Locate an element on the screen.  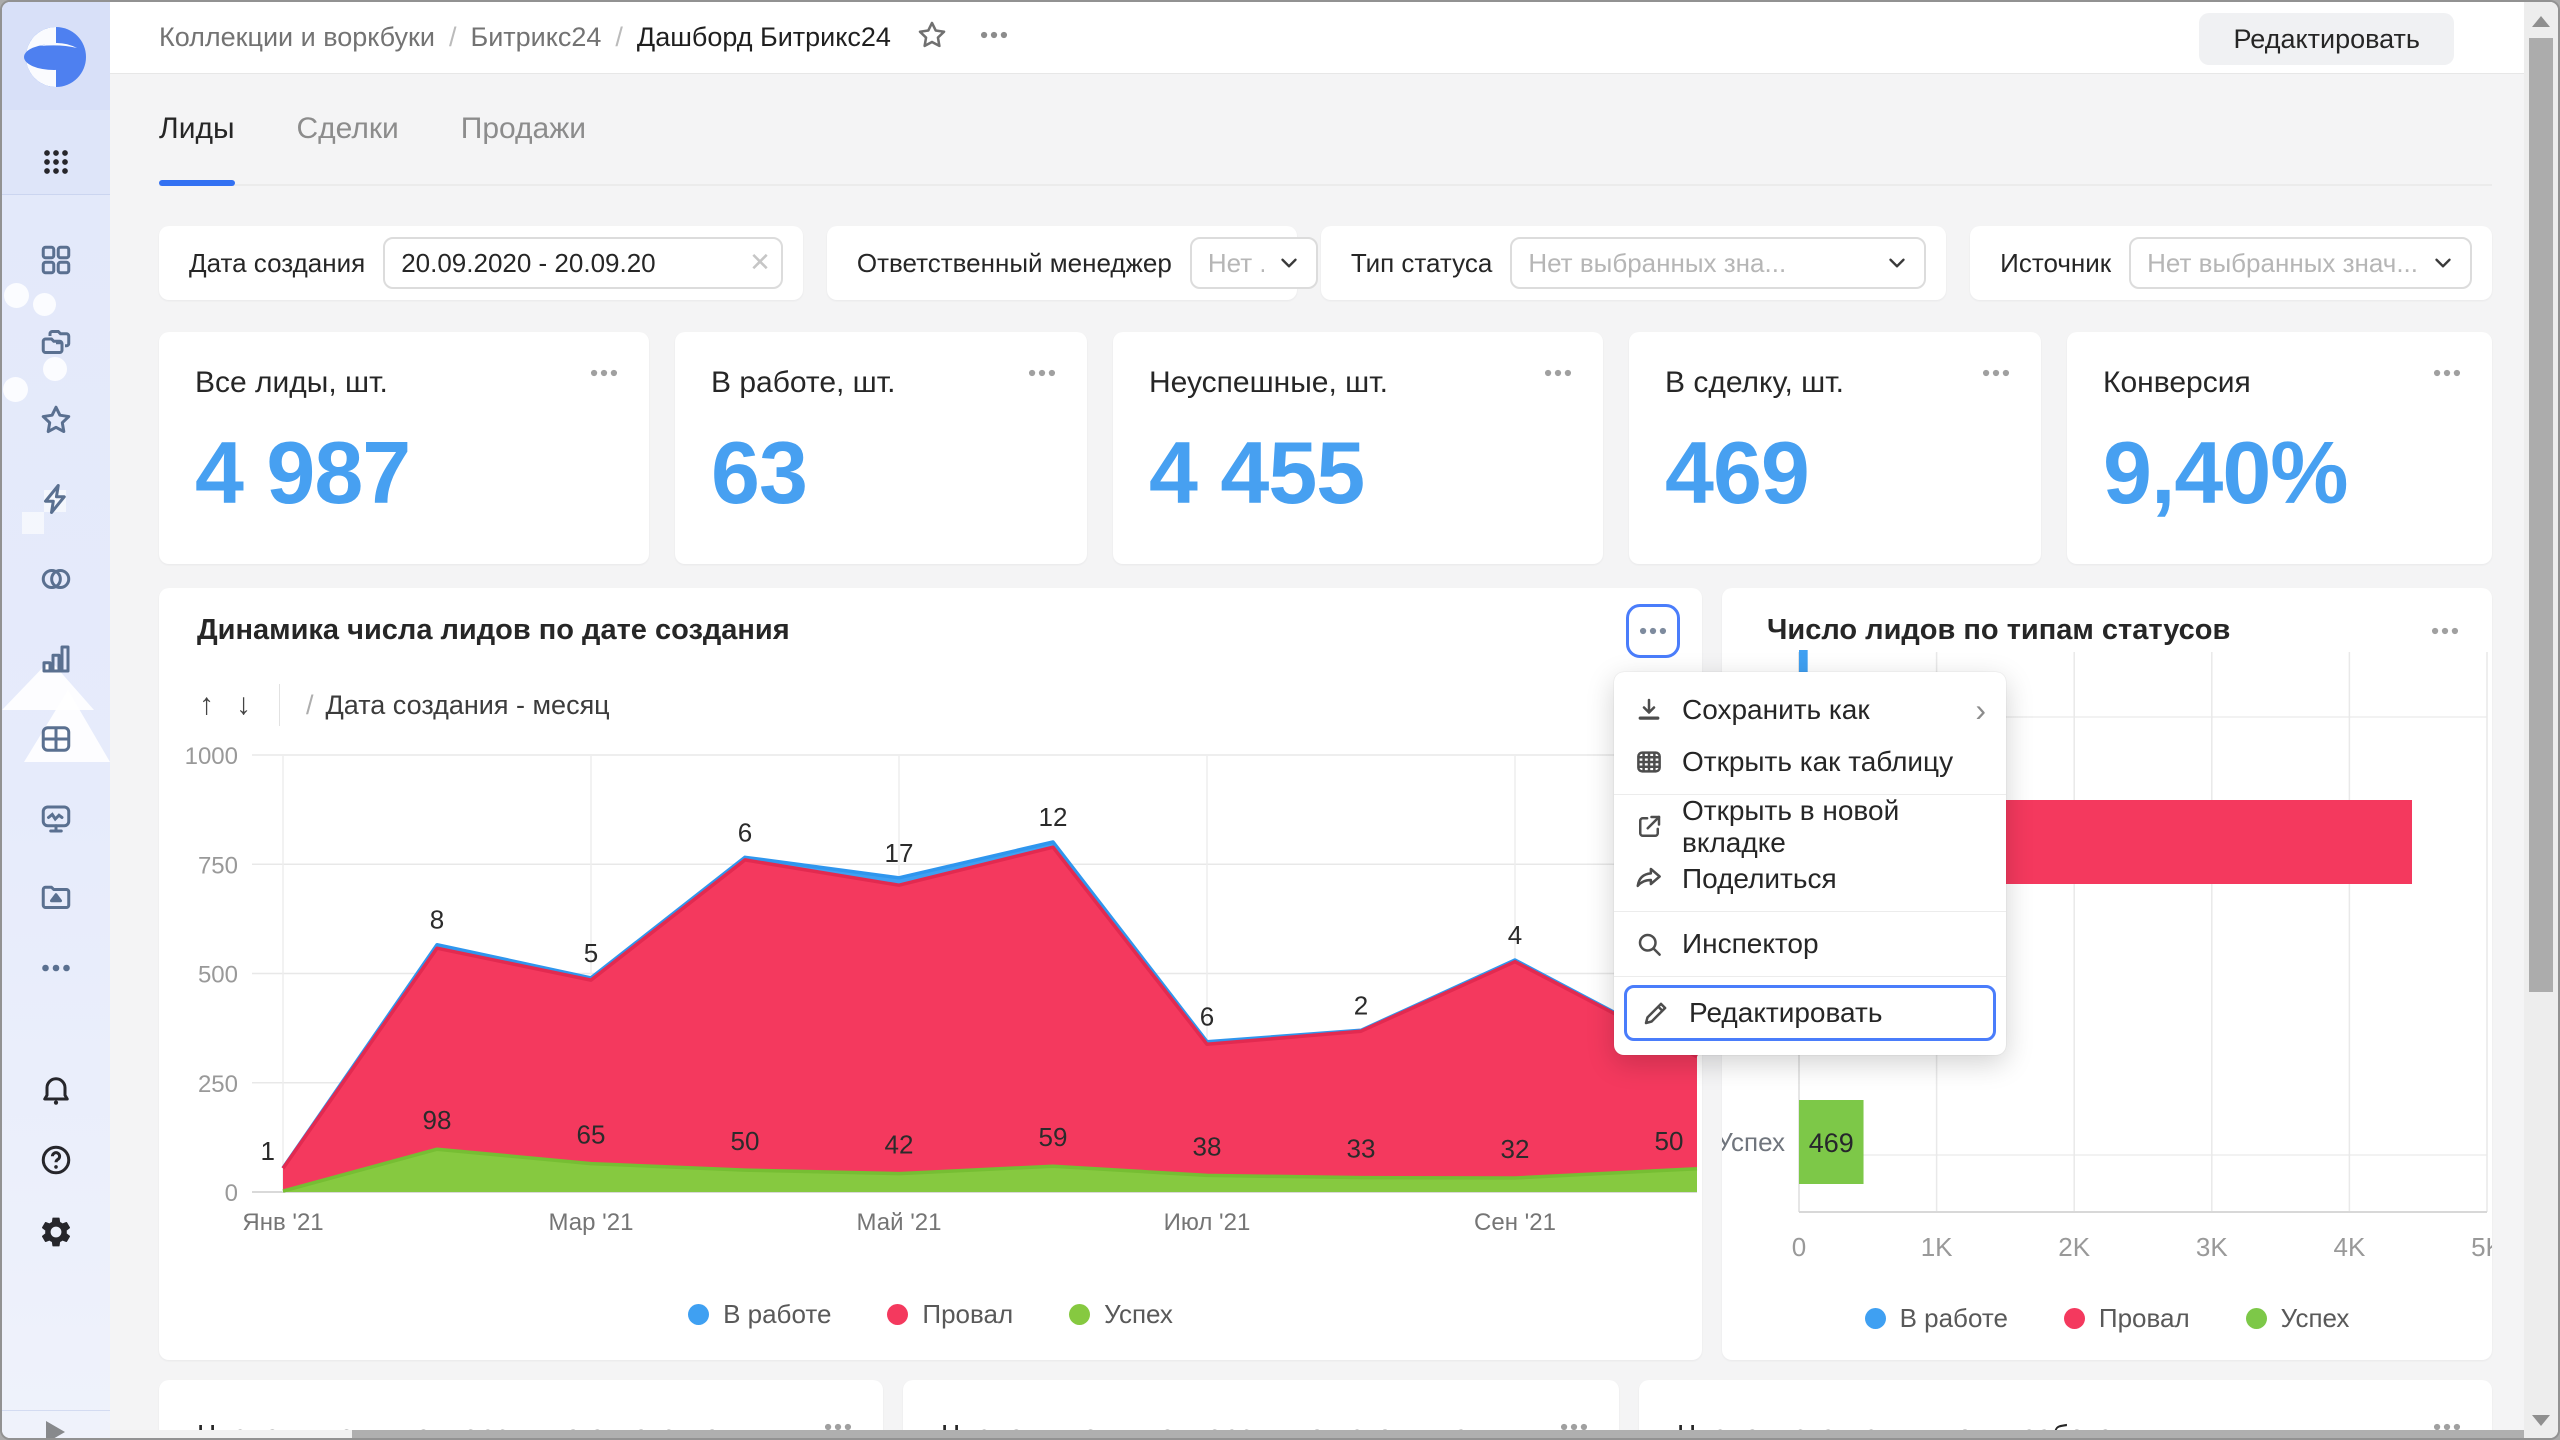
datalens-logo-icon is located at coordinates (55, 57).